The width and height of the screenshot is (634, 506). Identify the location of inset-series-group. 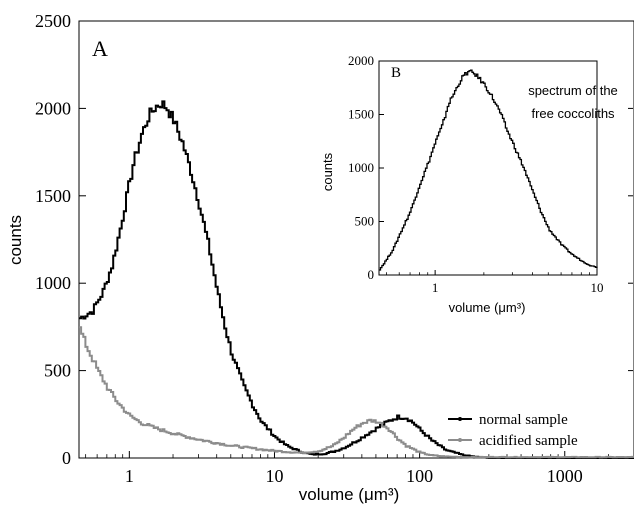
(488, 170).